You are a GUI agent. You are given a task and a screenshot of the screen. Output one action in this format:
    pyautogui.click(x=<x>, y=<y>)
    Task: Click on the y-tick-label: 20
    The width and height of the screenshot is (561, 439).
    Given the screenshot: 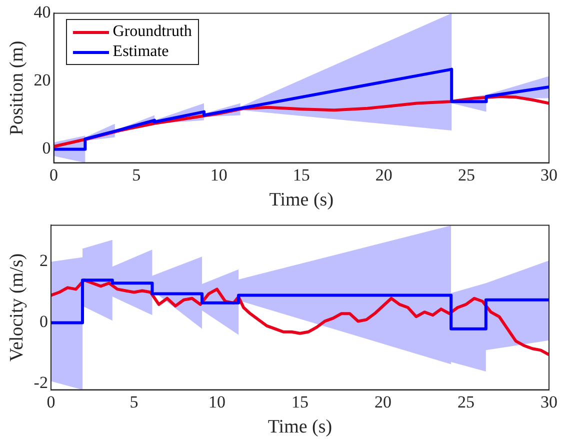 What is the action you would take?
    pyautogui.click(x=42, y=80)
    